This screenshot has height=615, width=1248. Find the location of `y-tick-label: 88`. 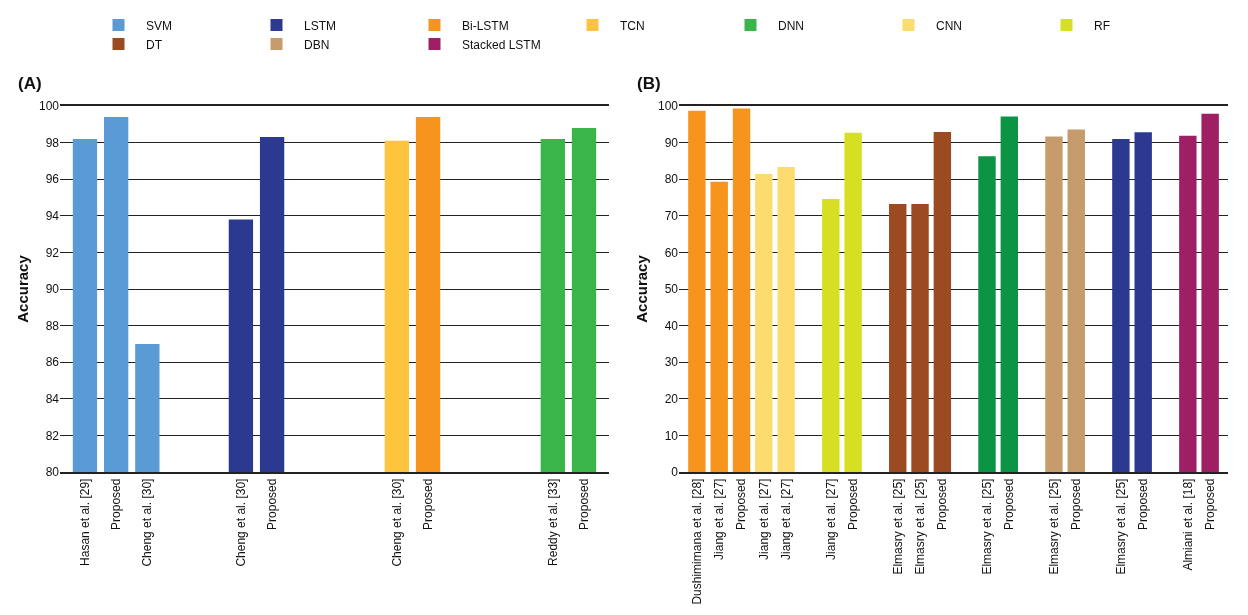

y-tick-label: 88 is located at coordinates (52, 325).